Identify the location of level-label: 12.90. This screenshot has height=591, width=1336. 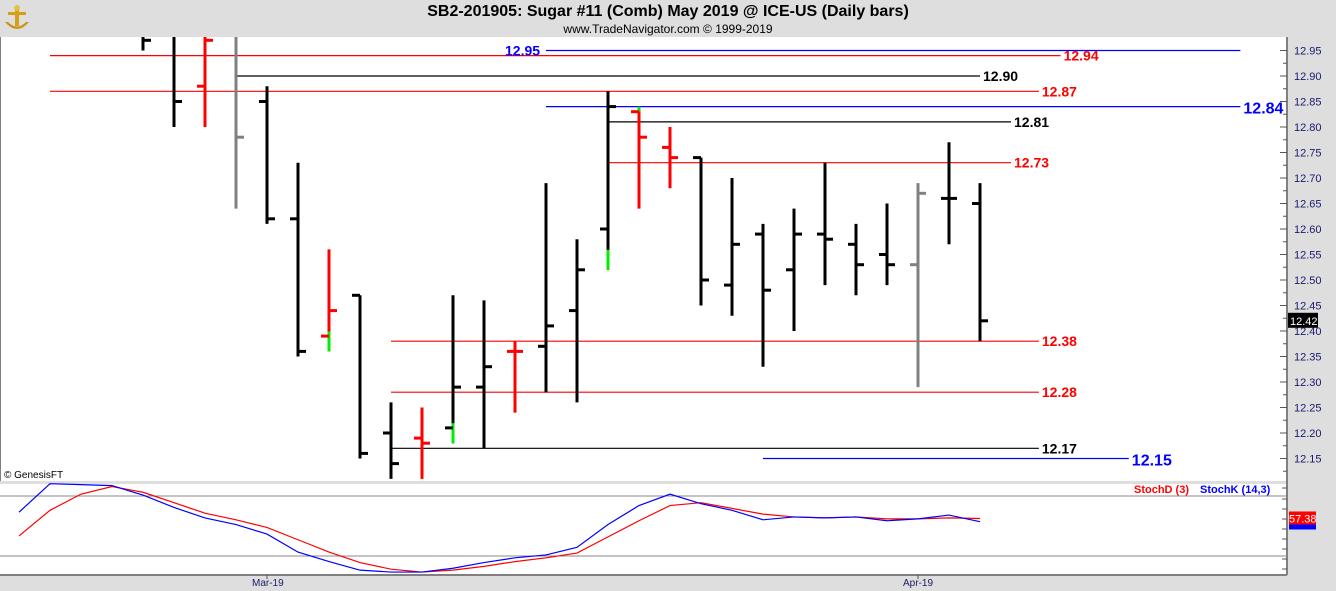
(1000, 76).